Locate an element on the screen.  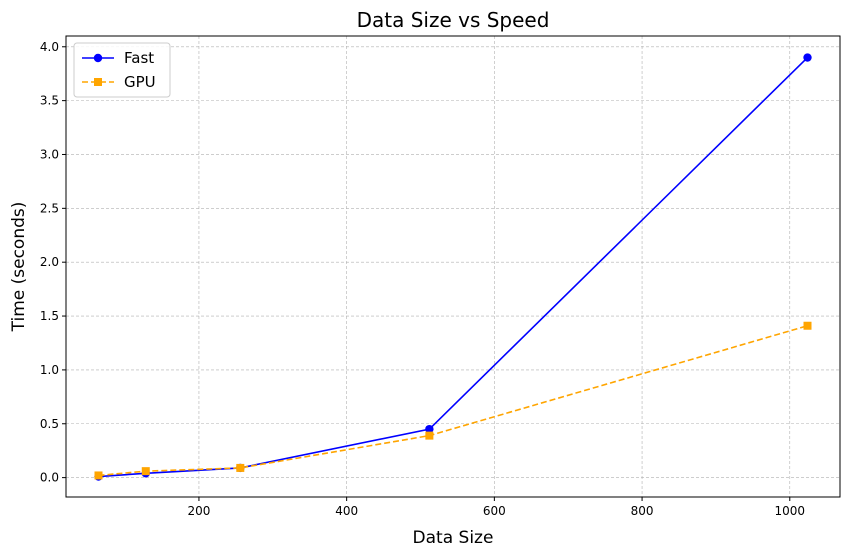
y-tick-label: 0.5 is located at coordinates (49, 424).